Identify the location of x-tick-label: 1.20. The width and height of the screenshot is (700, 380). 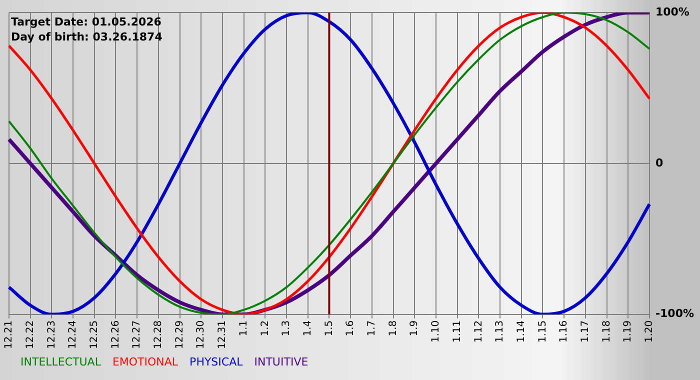
(650, 331).